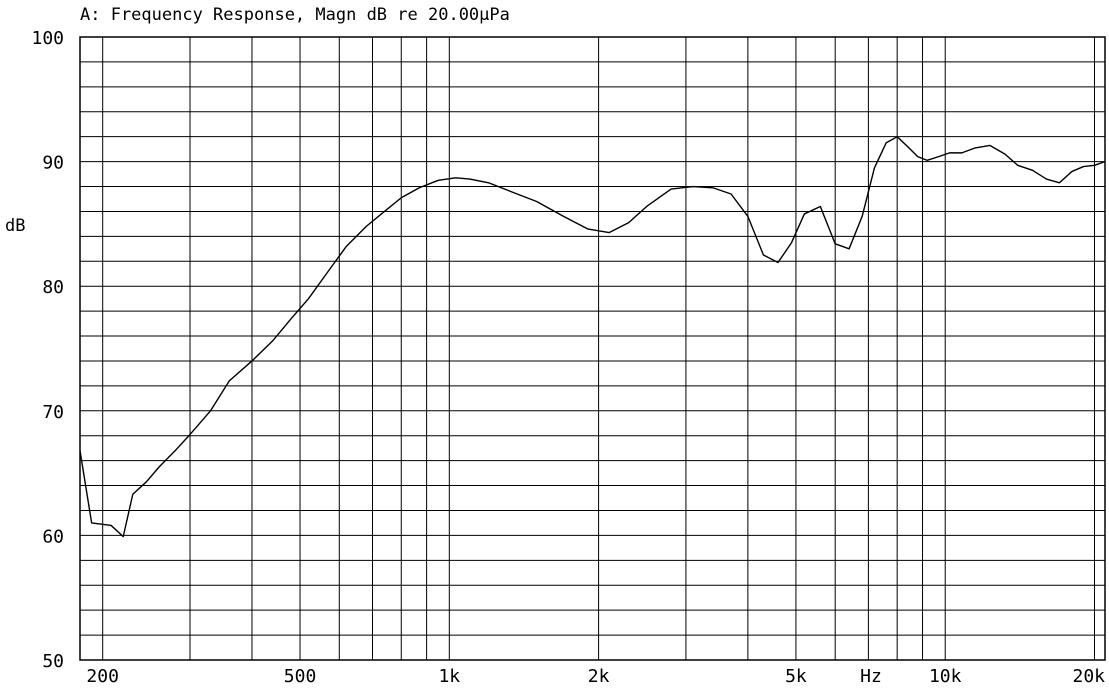 Image resolution: width=1109 pixels, height=694 pixels. Describe the element at coordinates (871, 676) in the screenshot. I see `x-axis-unit-label: Hz` at that location.